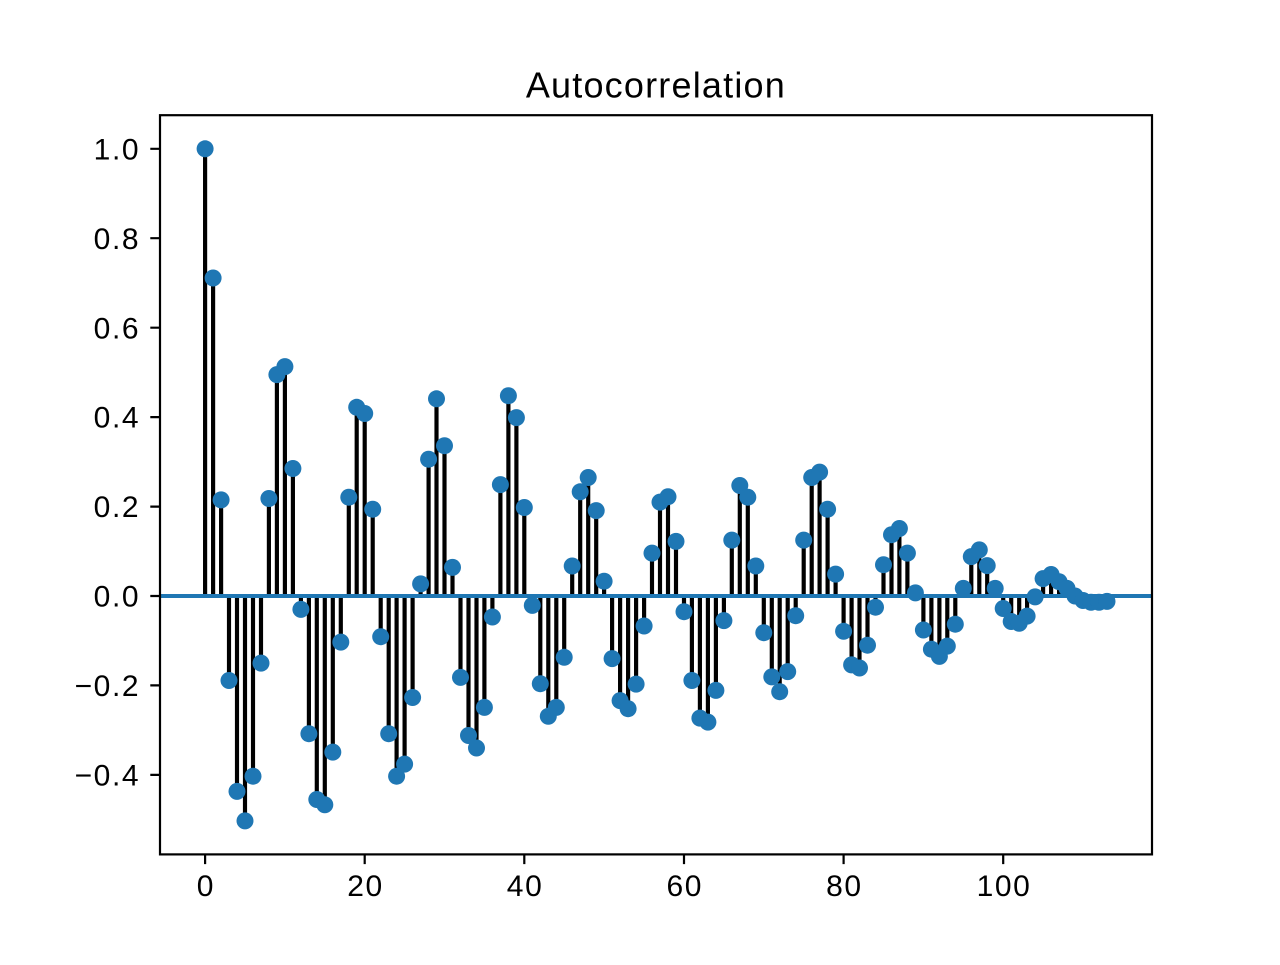 Image resolution: width=1280 pixels, height=965 pixels. Describe the element at coordinates (1004, 886) in the screenshot. I see `svg-text: 100` at that location.